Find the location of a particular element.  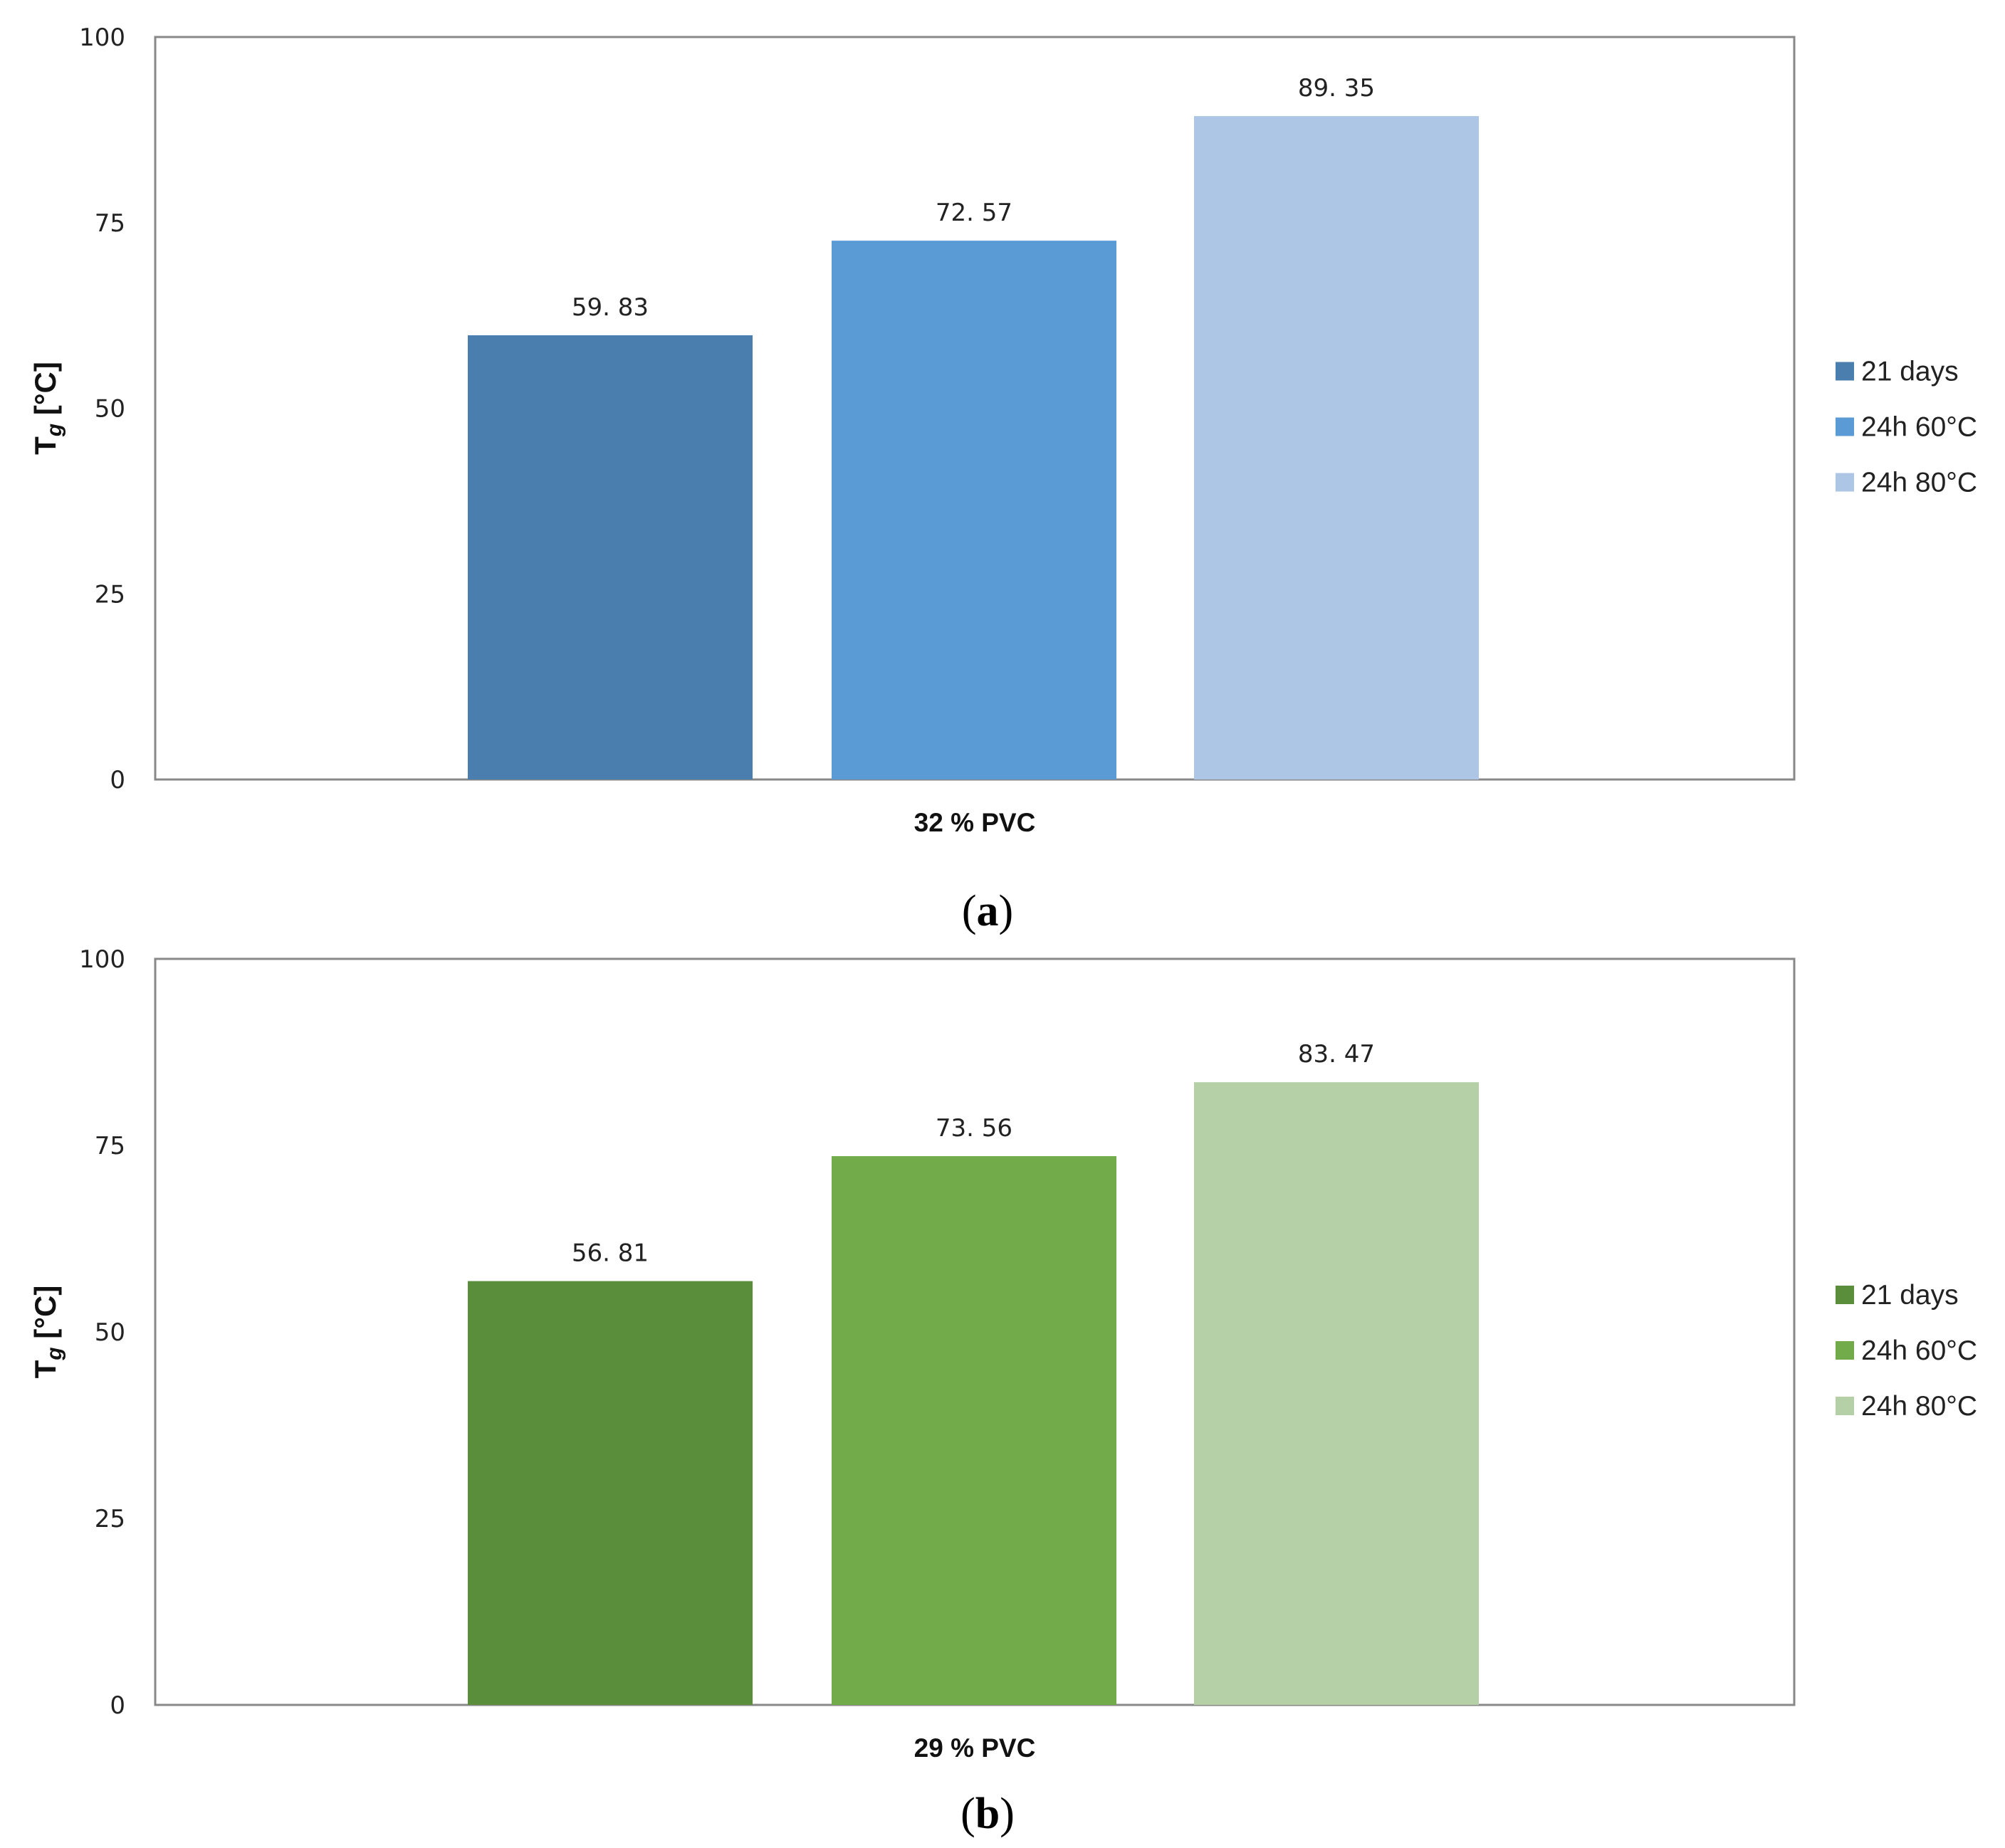

x-category-label-b: 29 % PVC is located at coordinates (975, 1748).